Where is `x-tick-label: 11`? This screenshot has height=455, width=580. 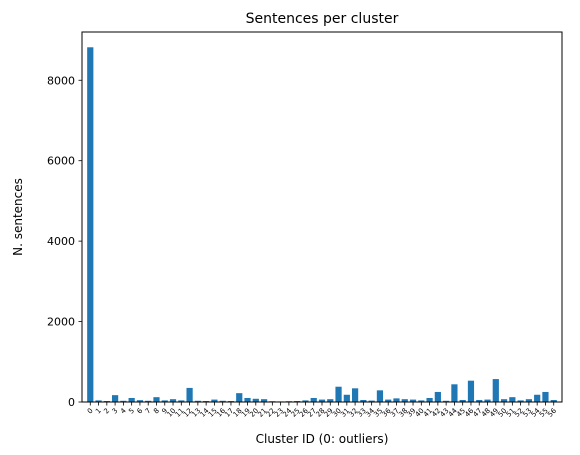 x-tick-label: 11 is located at coordinates (180, 413).